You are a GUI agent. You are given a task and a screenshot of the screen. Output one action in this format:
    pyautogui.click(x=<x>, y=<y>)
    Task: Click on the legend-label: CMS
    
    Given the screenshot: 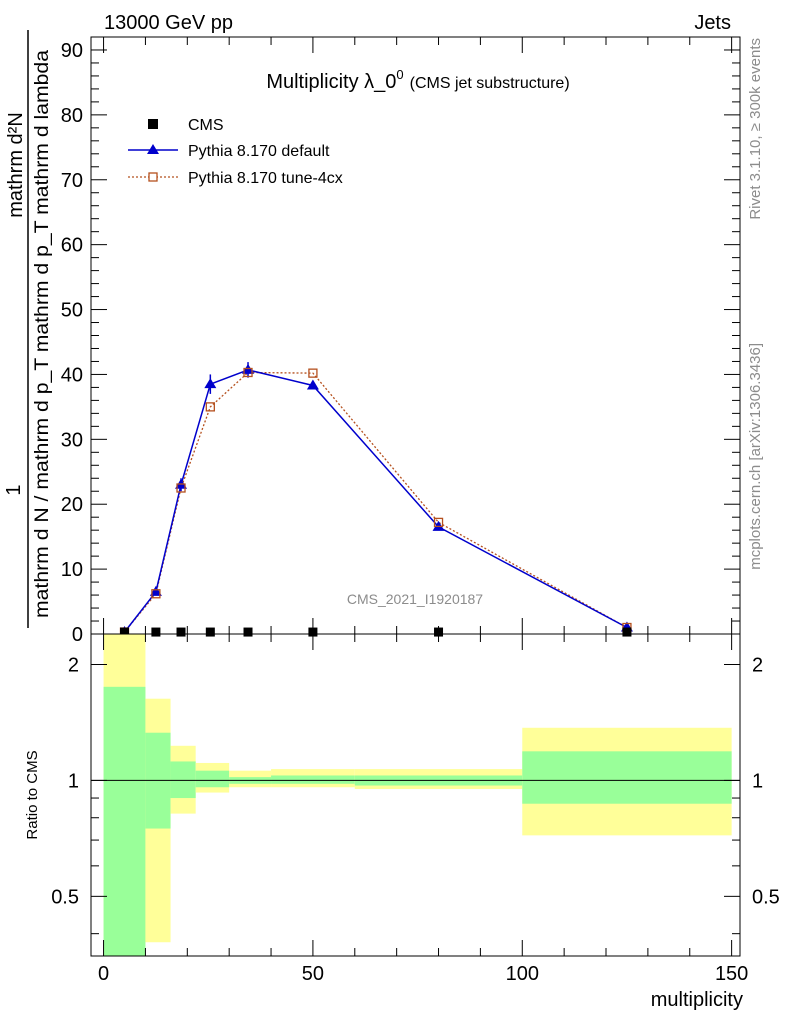 What is the action you would take?
    pyautogui.click(x=206, y=125)
    